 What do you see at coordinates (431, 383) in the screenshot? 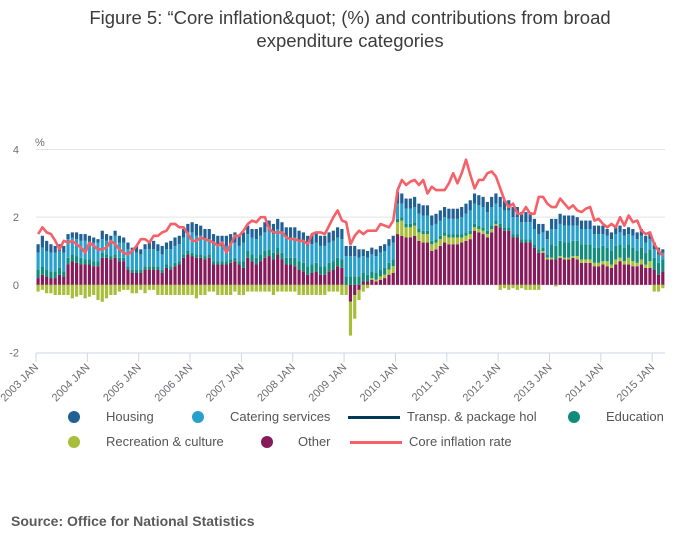
I see `x-tick-label: 2011 JAN` at bounding box center [431, 383].